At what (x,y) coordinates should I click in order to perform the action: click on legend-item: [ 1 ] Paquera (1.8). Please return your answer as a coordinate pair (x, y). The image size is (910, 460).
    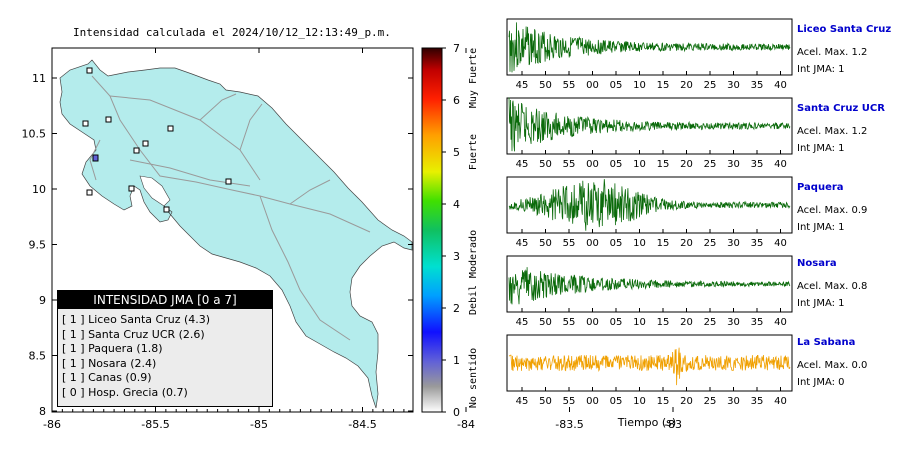
    Looking at the image, I should click on (112, 348).